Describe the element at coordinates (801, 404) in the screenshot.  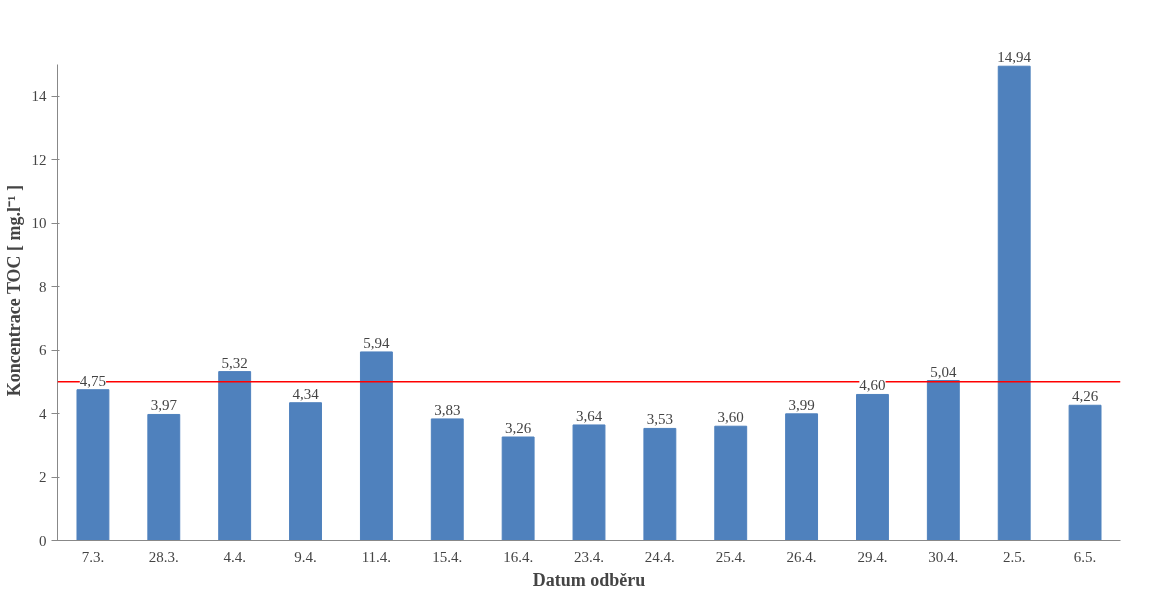
I see `data-label: 3,99` at that location.